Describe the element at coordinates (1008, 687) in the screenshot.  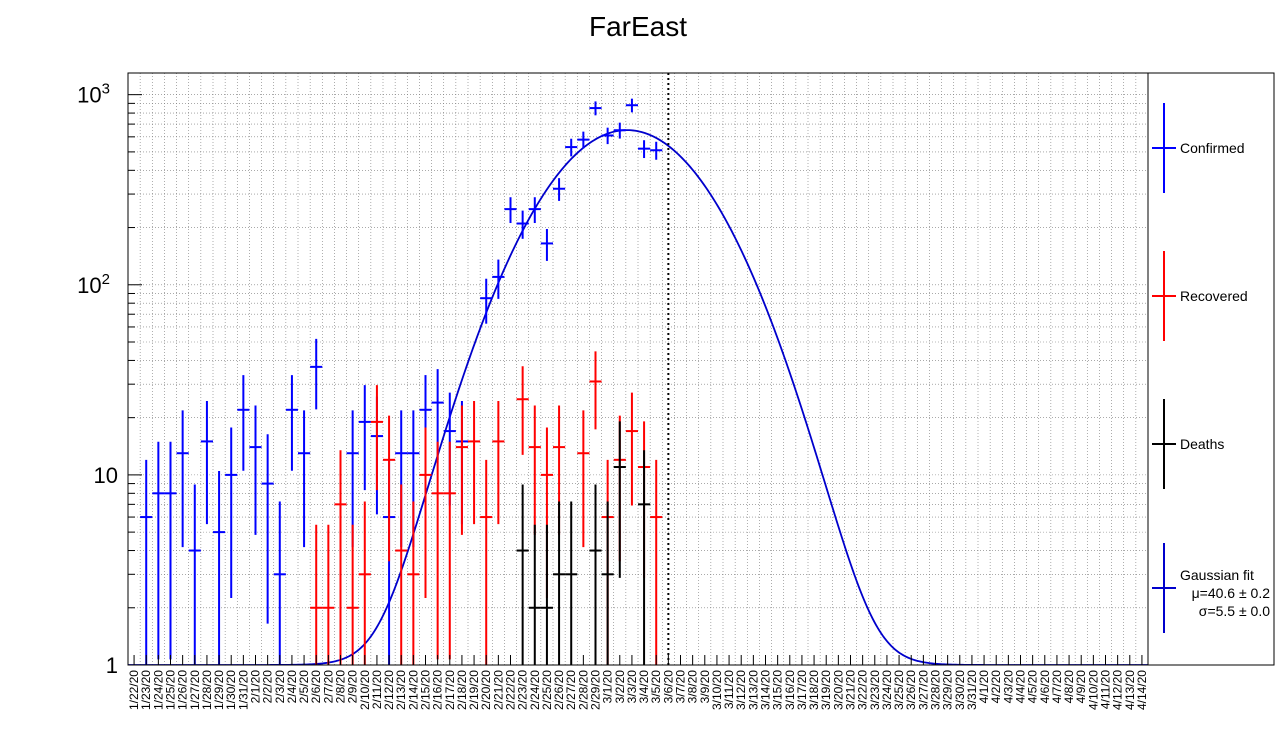
I see `x-tick-label: 4/3/20` at that location.